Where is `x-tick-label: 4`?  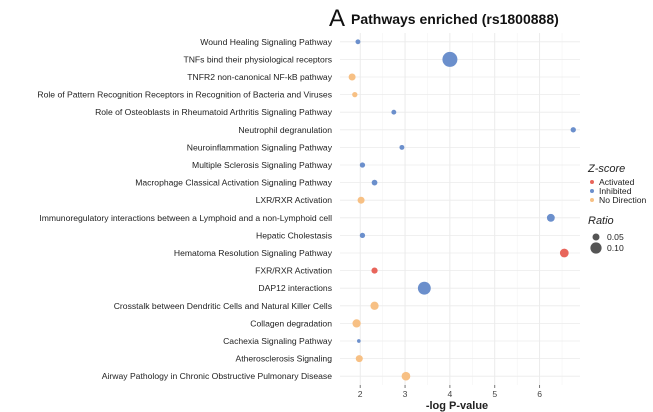
x-tick-label: 4 is located at coordinates (450, 394).